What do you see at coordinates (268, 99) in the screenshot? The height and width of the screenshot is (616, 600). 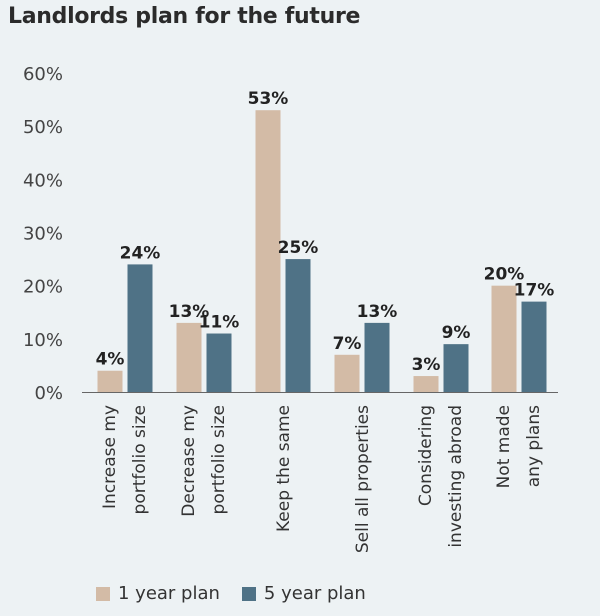 I see `data-label: 53%` at bounding box center [268, 99].